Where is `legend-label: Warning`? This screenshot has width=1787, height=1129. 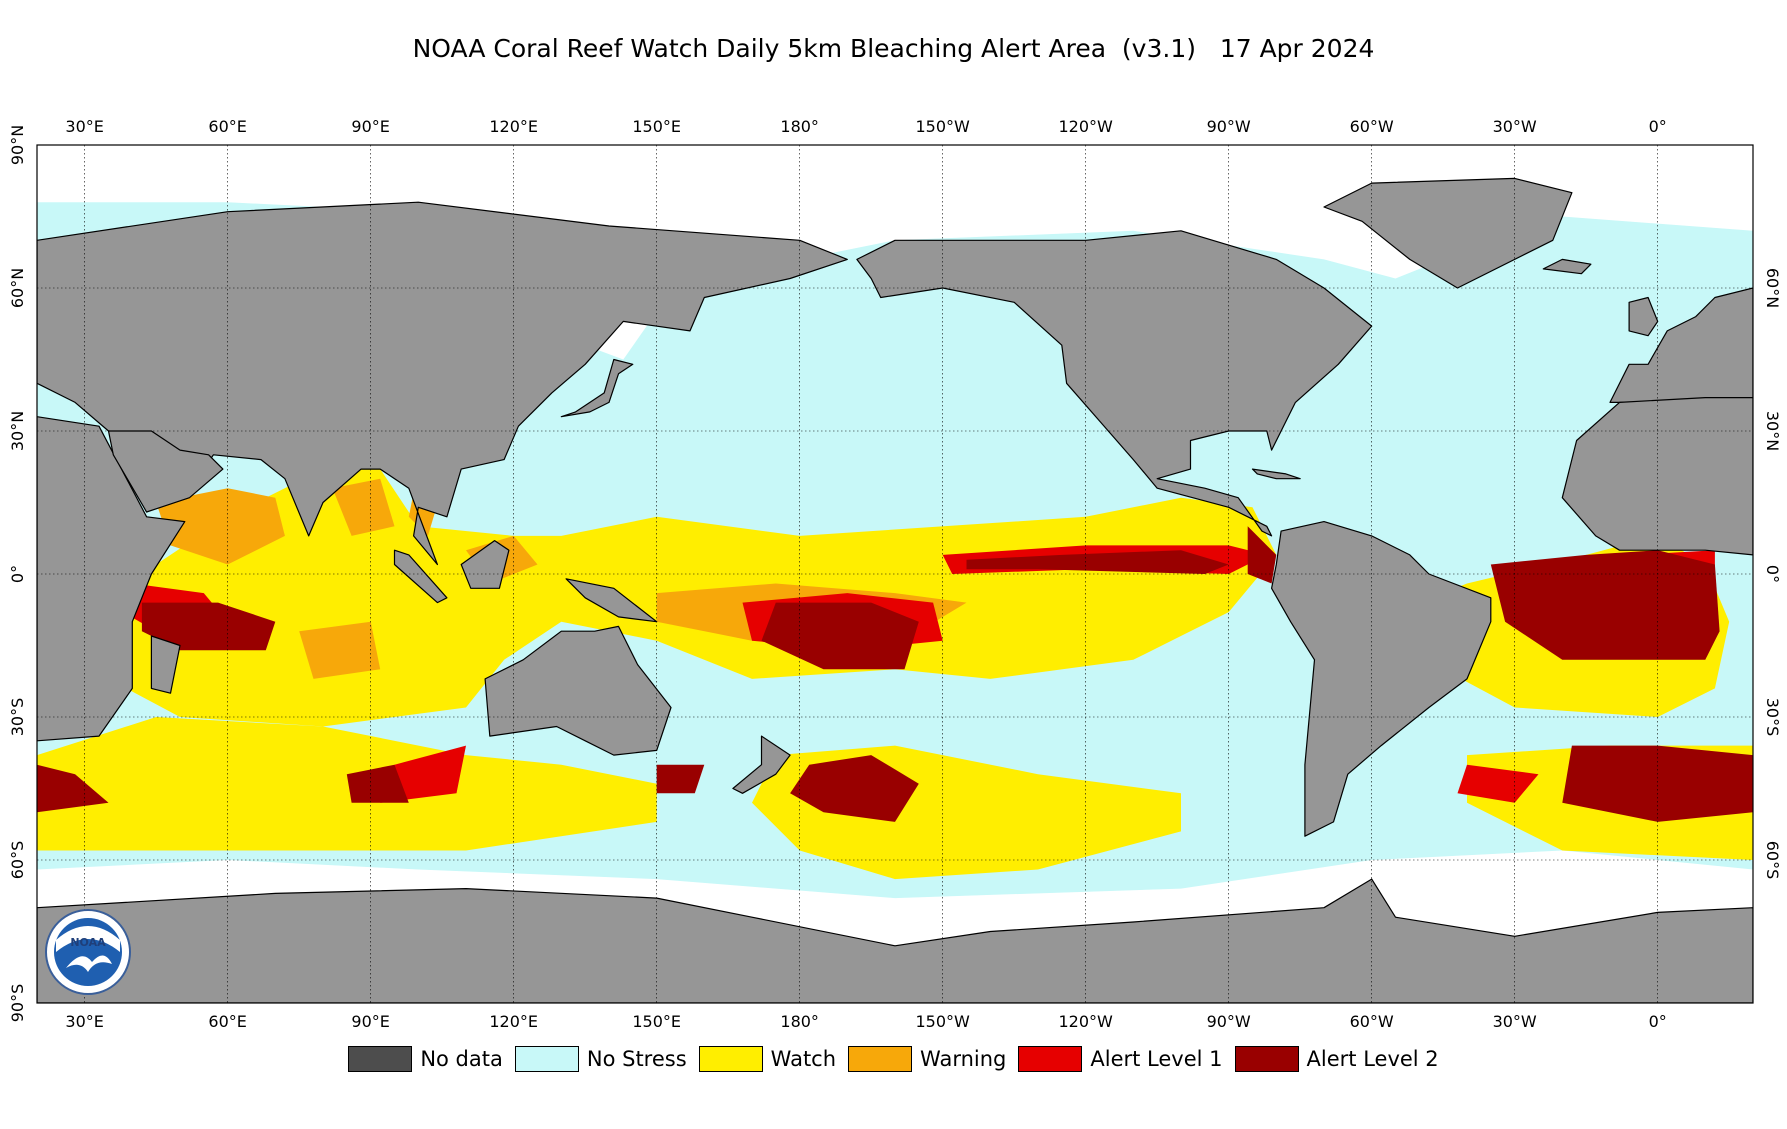 legend-label: Warning is located at coordinates (963, 1059).